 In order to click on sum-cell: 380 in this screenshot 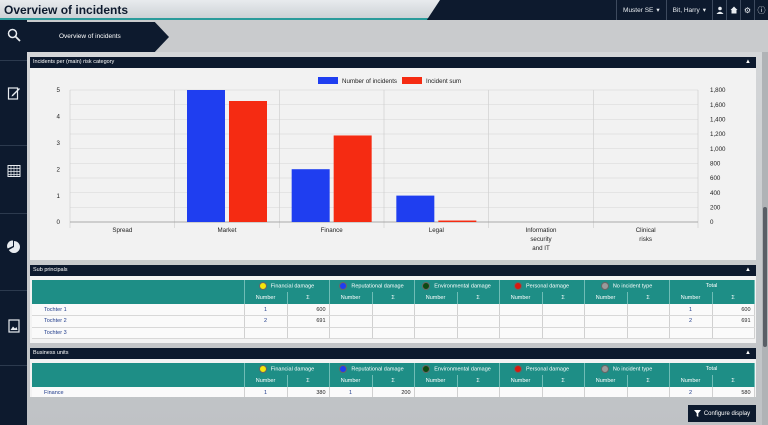, I will do `click(308, 392)`.